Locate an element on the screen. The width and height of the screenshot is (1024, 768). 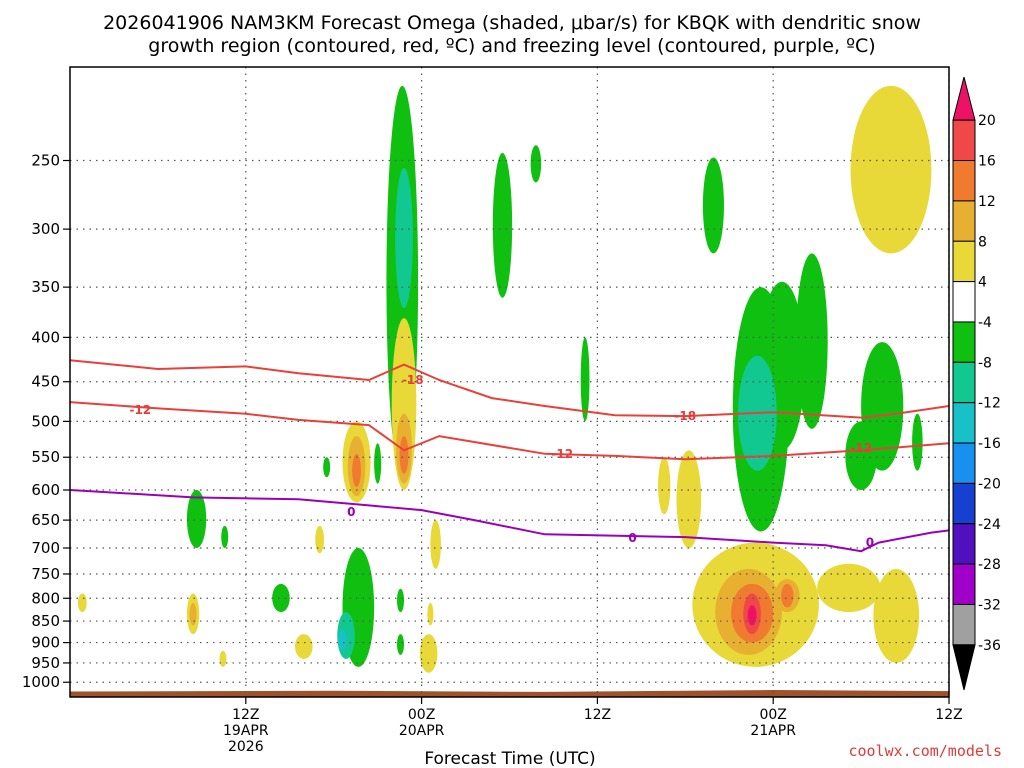
x-tick-label-2-0: 12Z is located at coordinates (597, 715).